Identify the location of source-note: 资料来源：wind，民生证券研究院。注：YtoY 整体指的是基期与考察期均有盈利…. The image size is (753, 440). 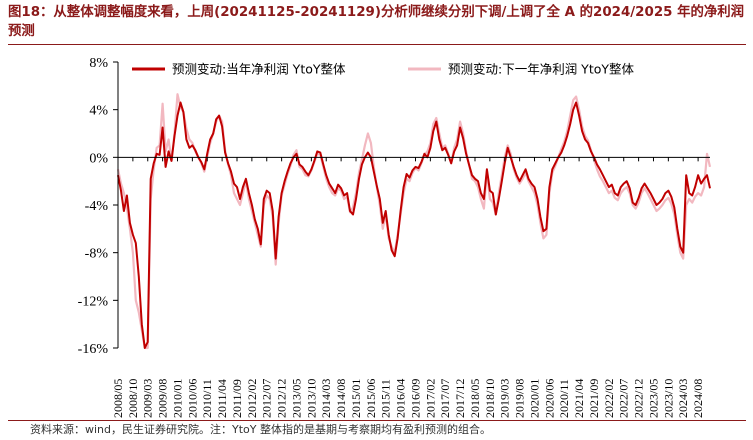
(260, 429).